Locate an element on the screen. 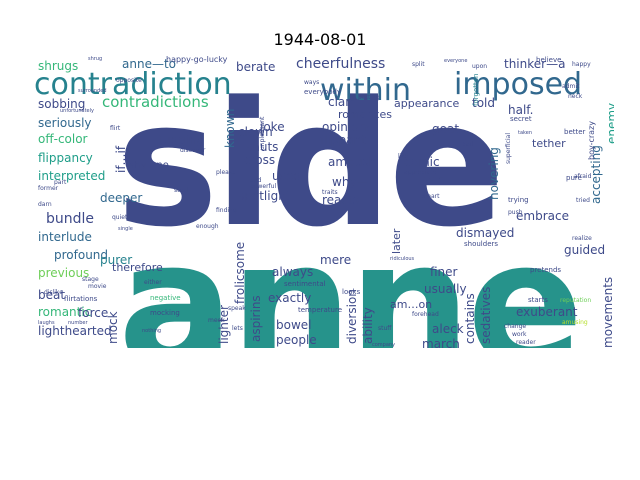  word-anne-to: anne—to is located at coordinates (149, 64).